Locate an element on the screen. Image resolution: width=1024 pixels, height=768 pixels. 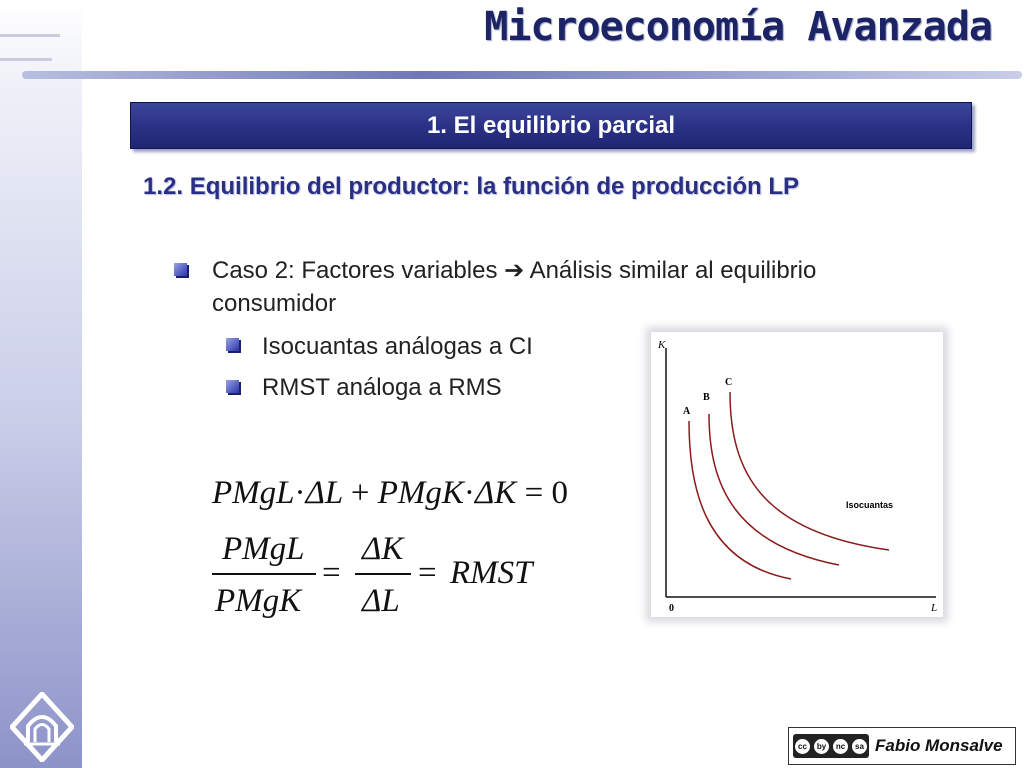
isoquant-curve-c is located at coordinates (809, 471).